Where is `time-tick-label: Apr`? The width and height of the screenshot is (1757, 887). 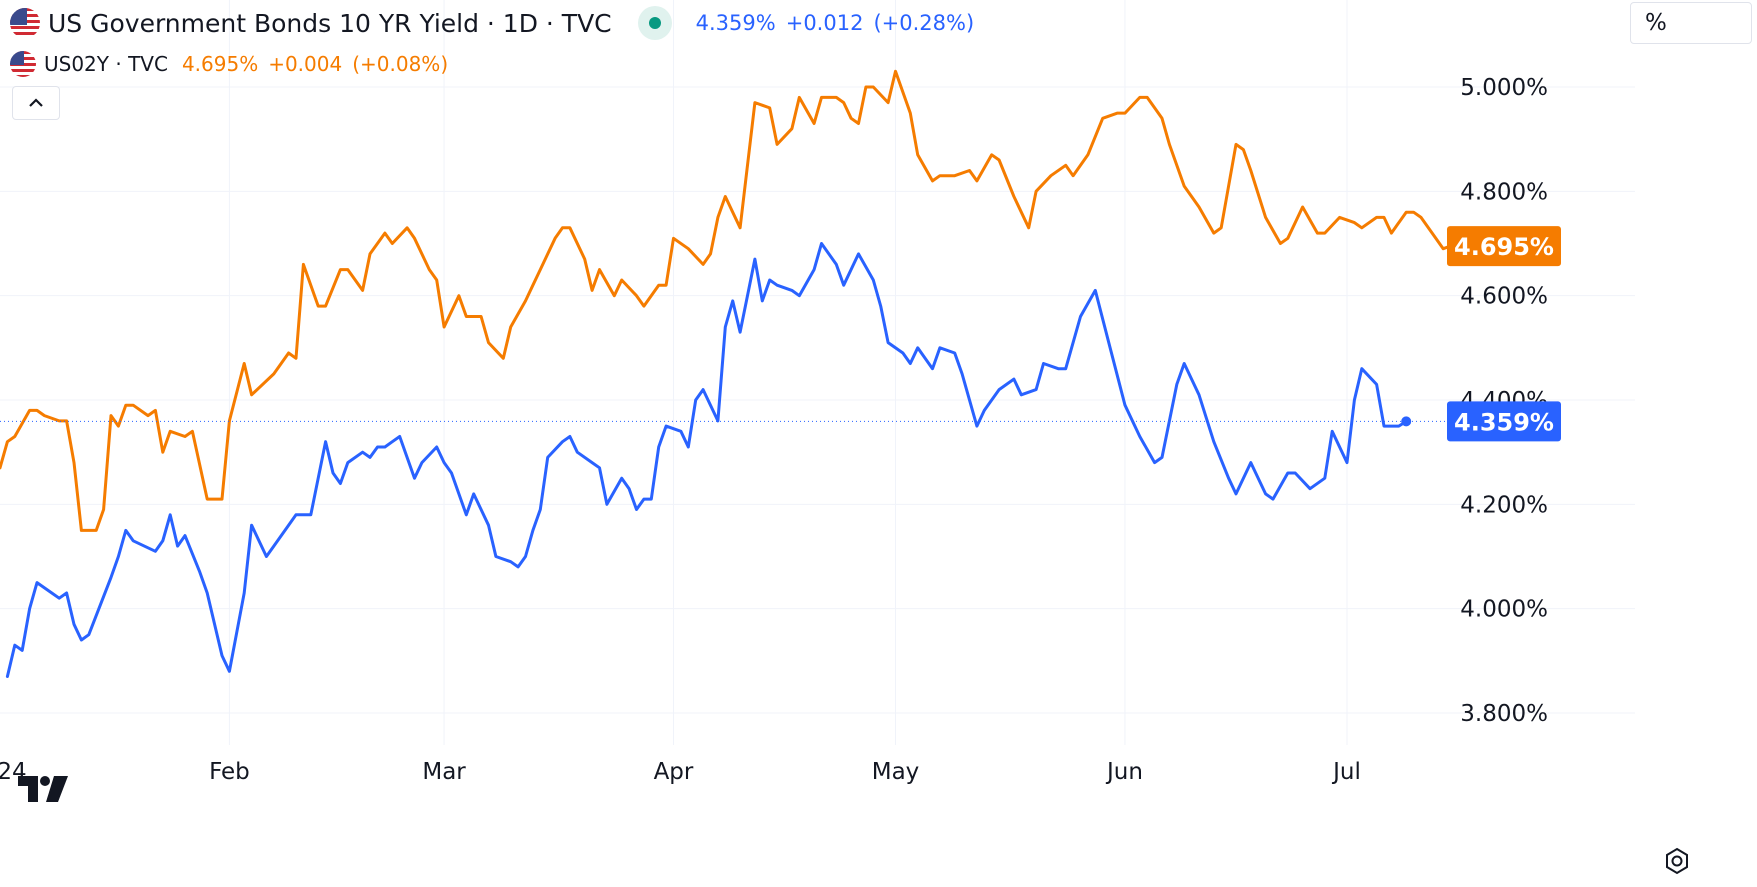
time-tick-label: Apr is located at coordinates (674, 772).